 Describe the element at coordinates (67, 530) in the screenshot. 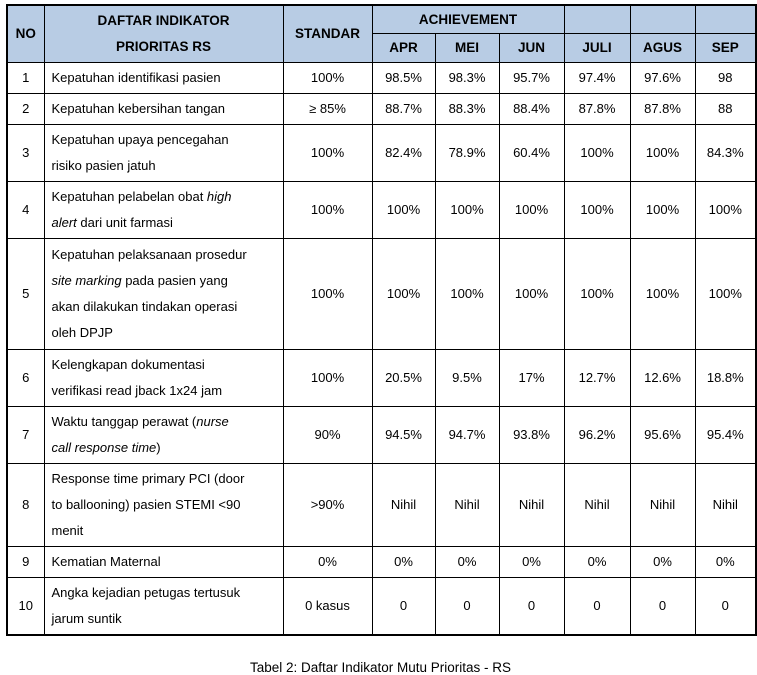

I see `indicator-text: menit` at that location.